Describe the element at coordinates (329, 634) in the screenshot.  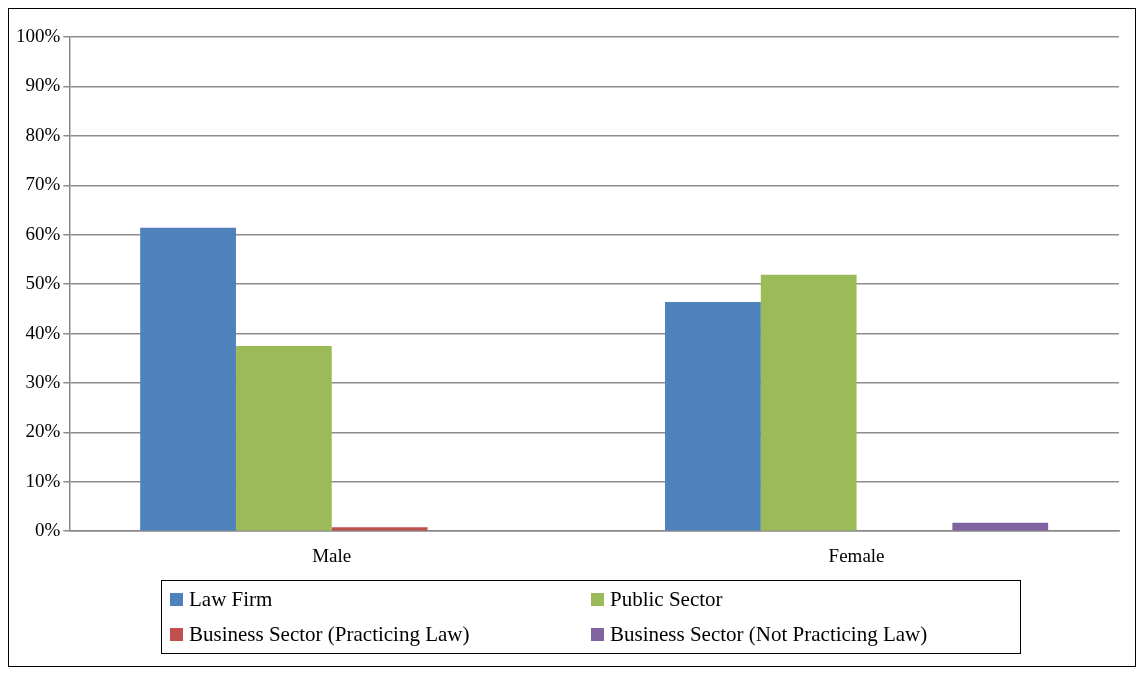
I see `legend-label: Business Sector (Practicing Law)` at that location.